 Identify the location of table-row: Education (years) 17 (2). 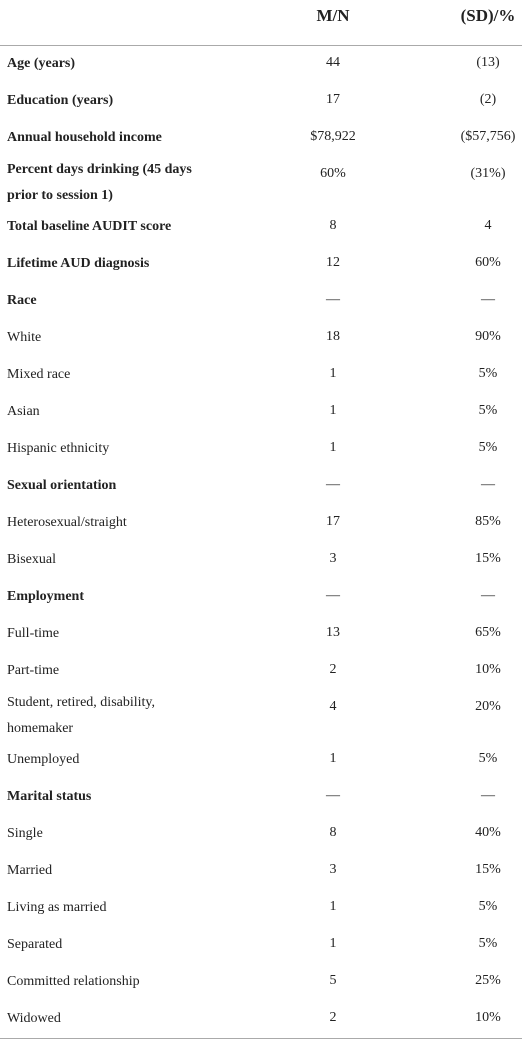
(261, 101).